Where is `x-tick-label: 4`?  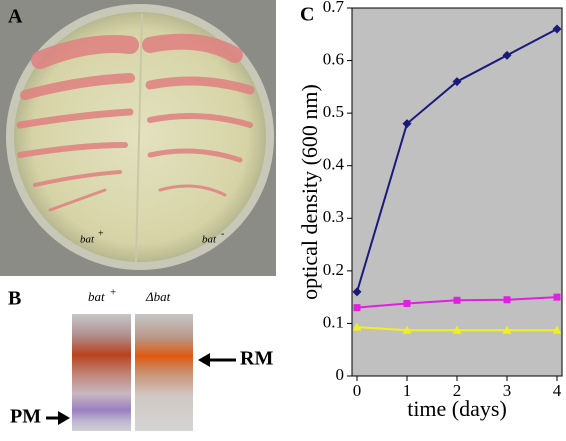 x-tick-label: 4 is located at coordinates (557, 390).